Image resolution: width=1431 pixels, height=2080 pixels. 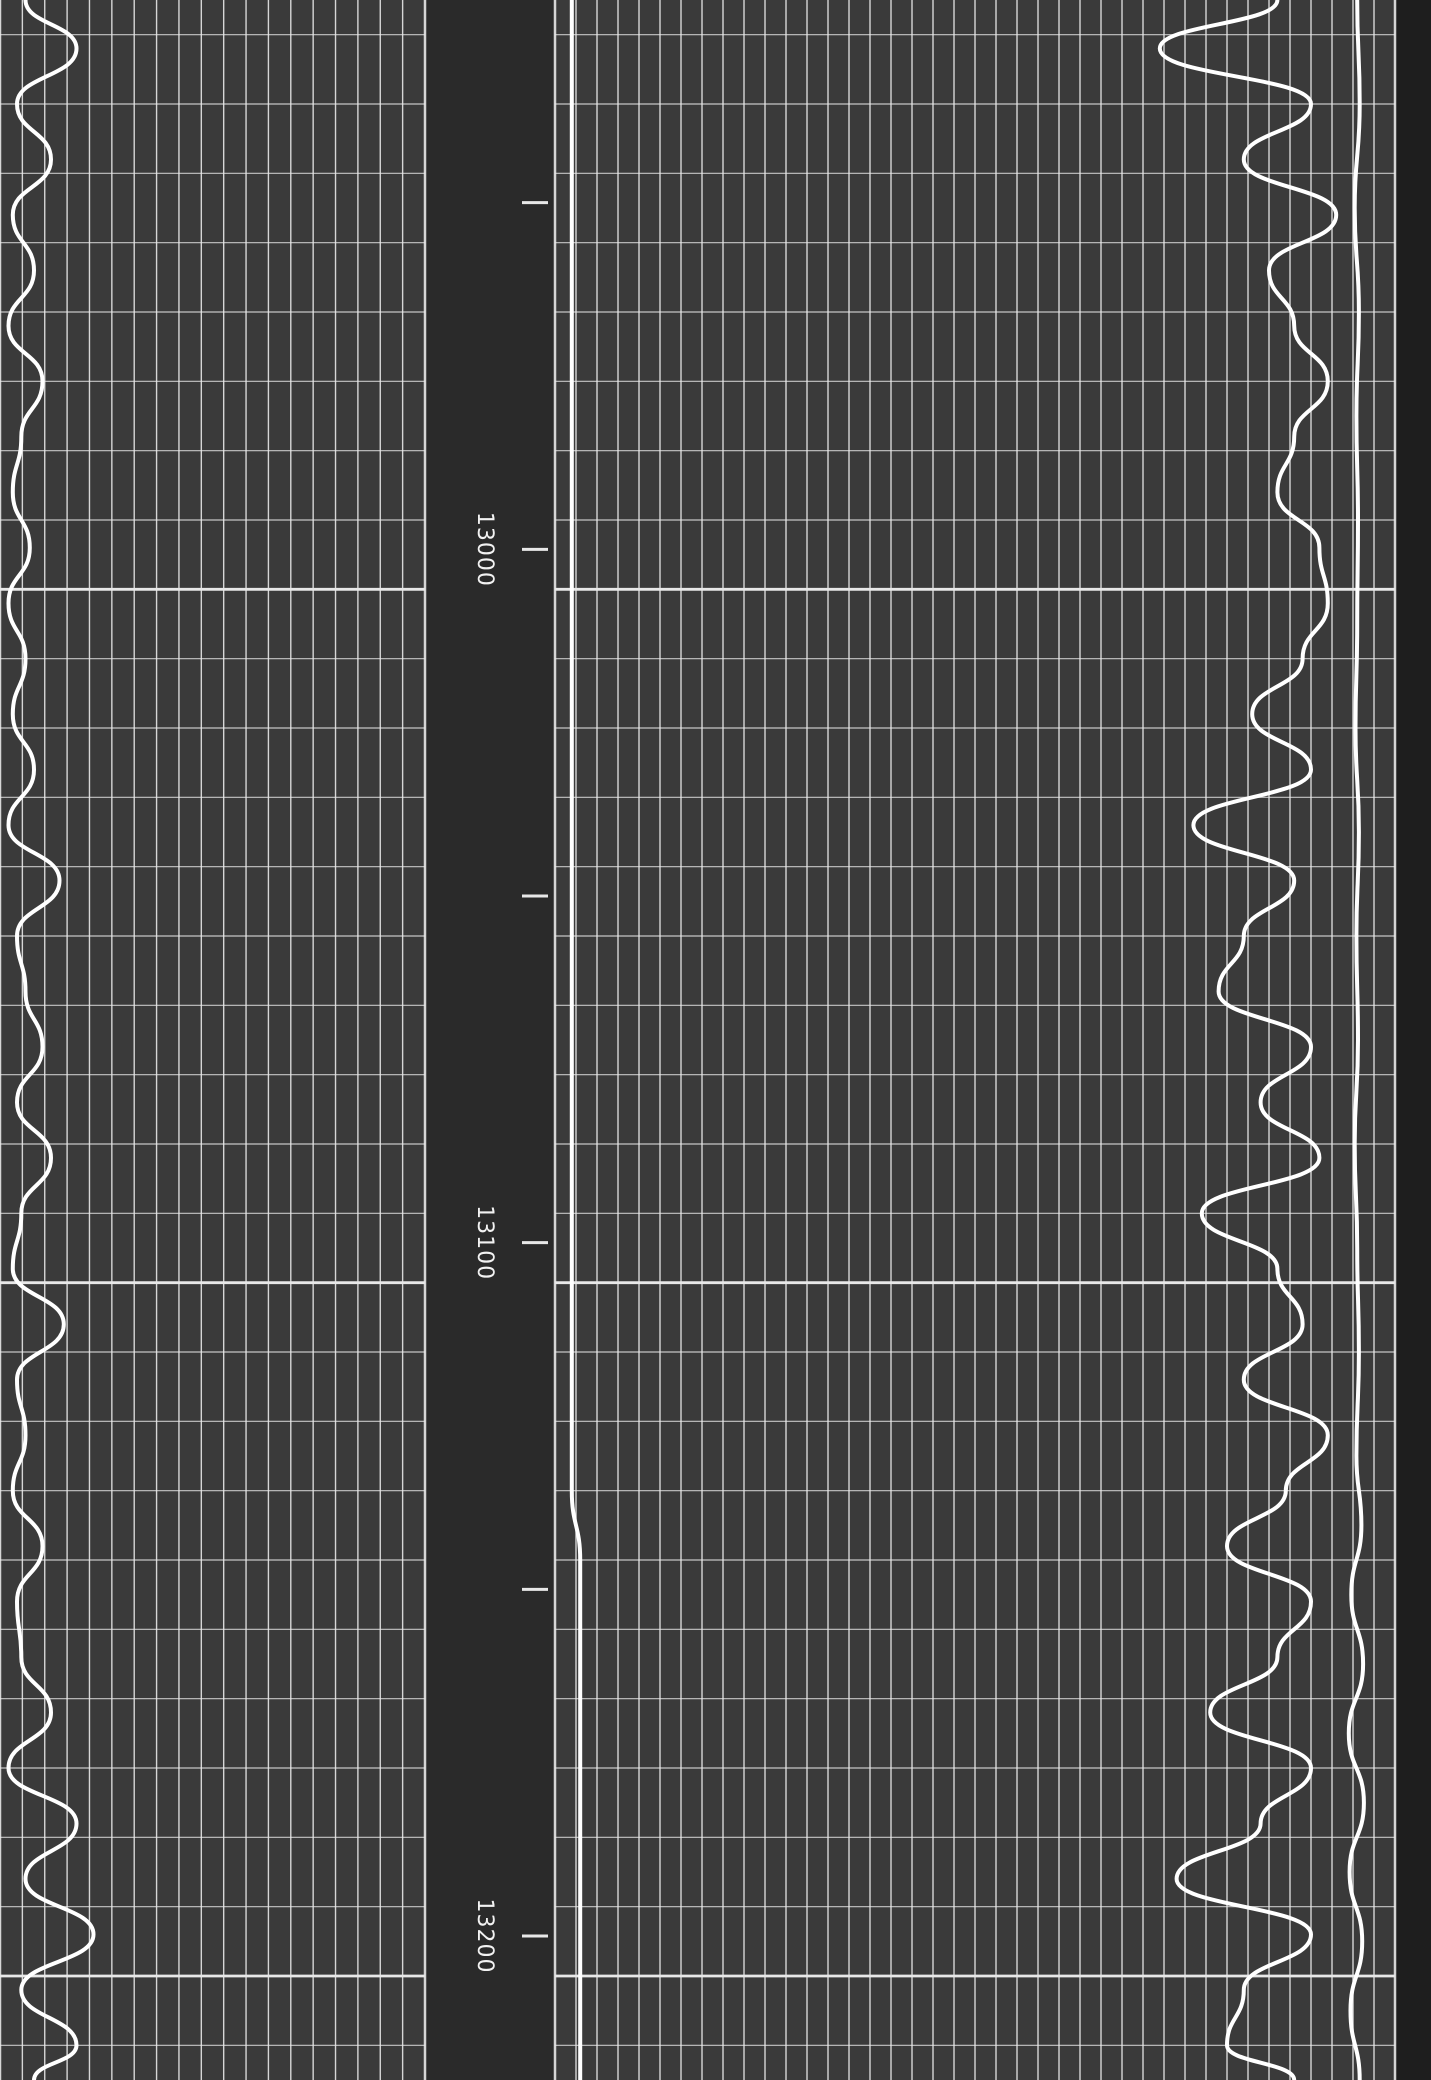 I want to click on depth-label: 13000, so click(x=484, y=549).